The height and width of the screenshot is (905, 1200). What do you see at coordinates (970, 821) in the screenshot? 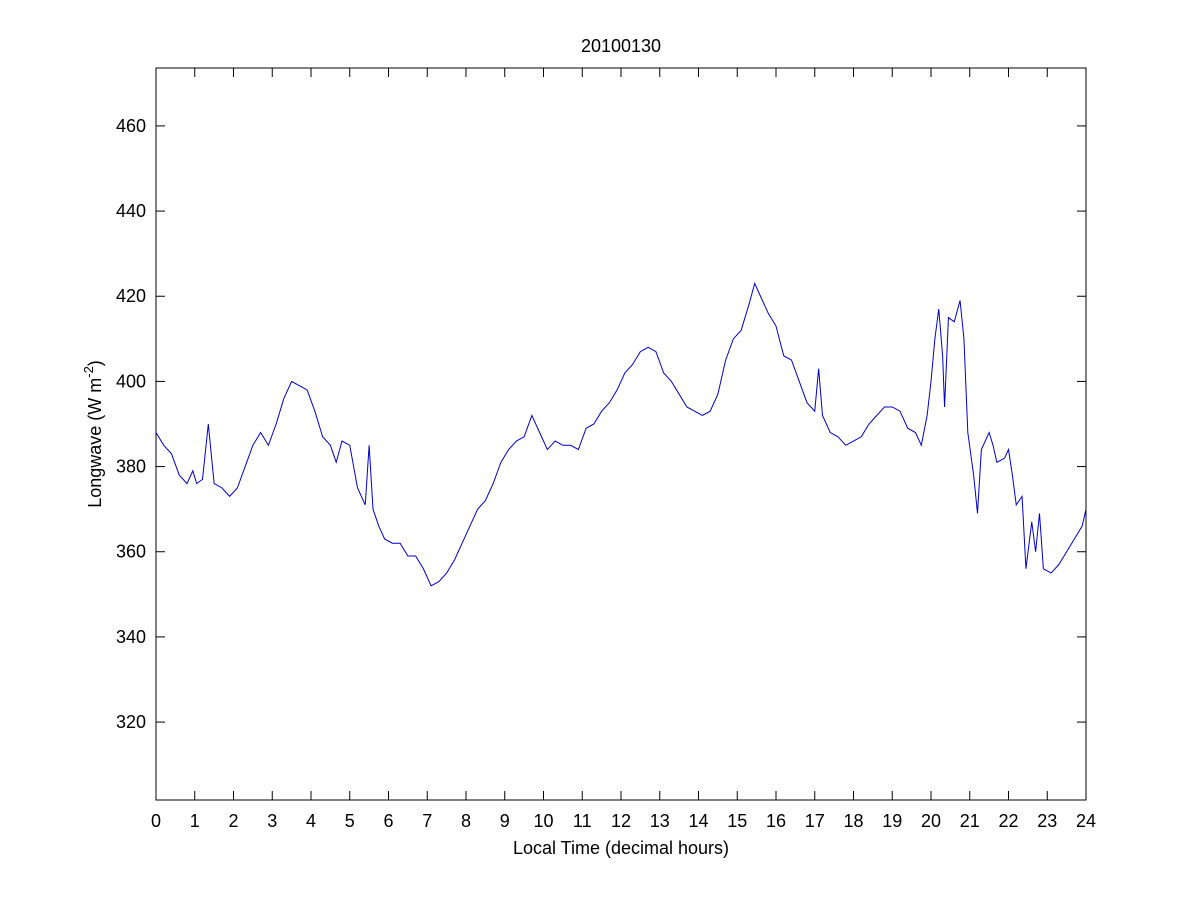
I see `x-tick-label: 21` at bounding box center [970, 821].